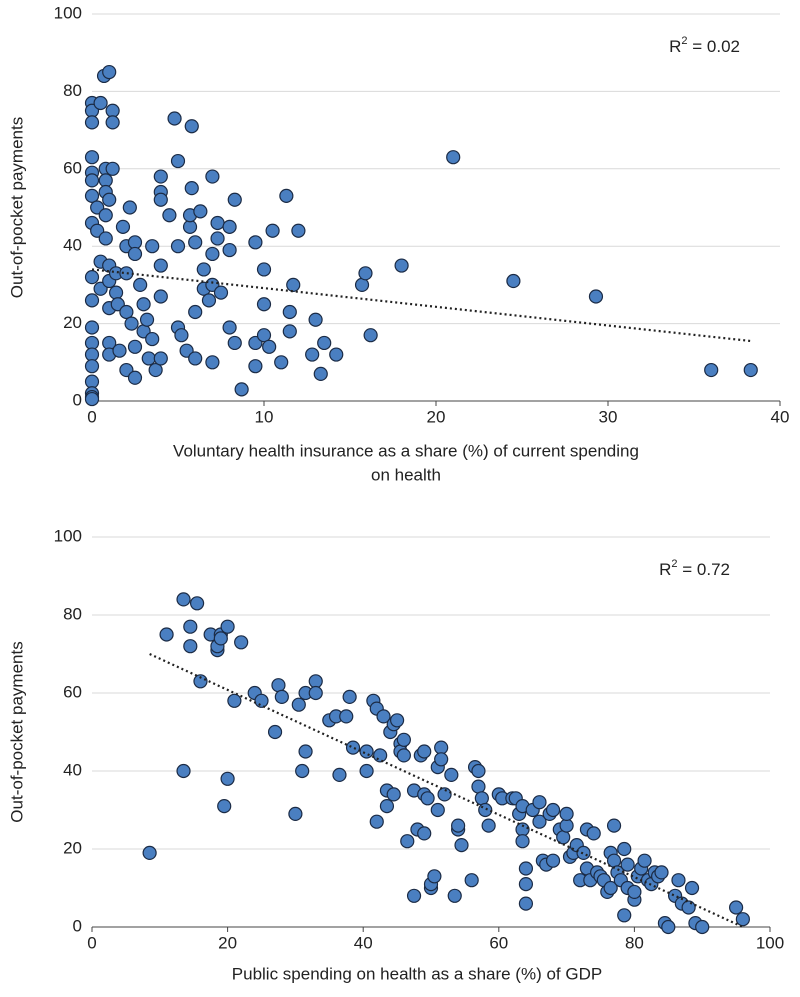 The height and width of the screenshot is (997, 800). Describe the element at coordinates (72, 90) in the screenshot. I see `y-tick-label: 80` at that location.